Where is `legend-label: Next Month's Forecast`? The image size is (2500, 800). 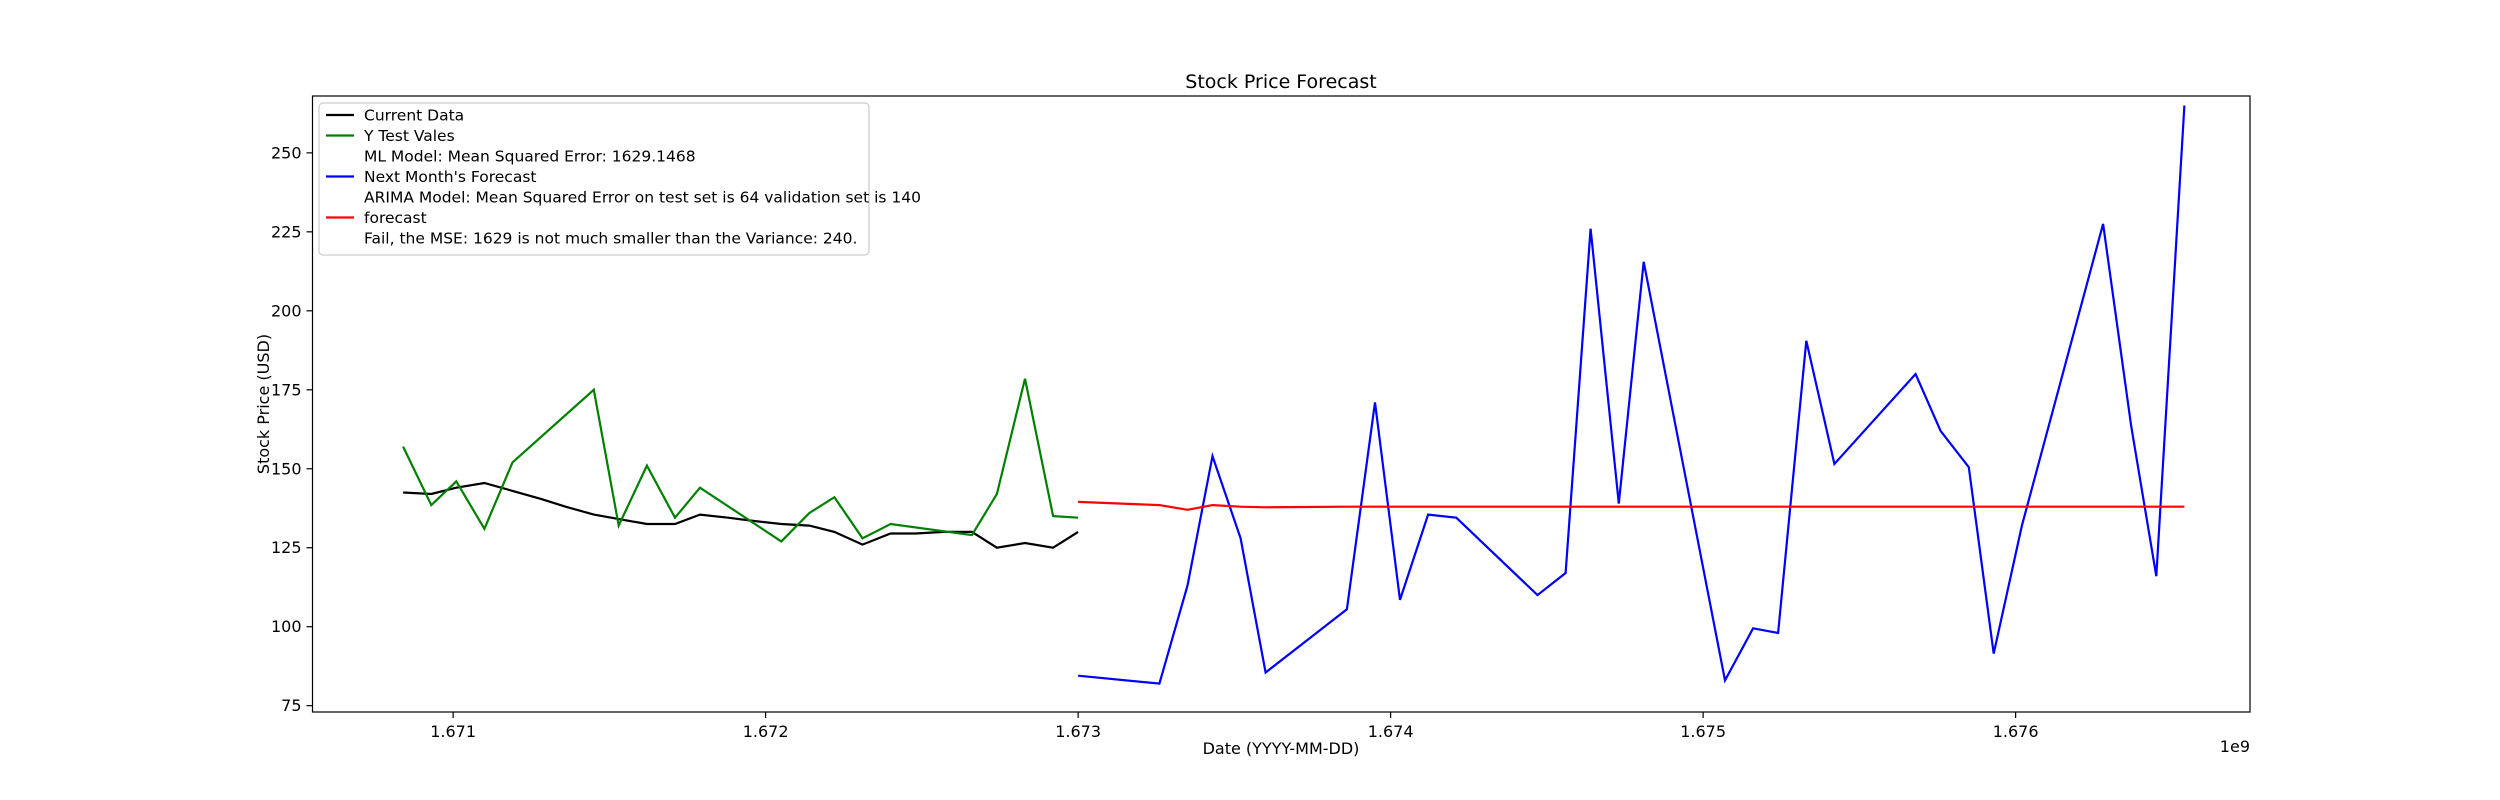 legend-label: Next Month's Forecast is located at coordinates (450, 177).